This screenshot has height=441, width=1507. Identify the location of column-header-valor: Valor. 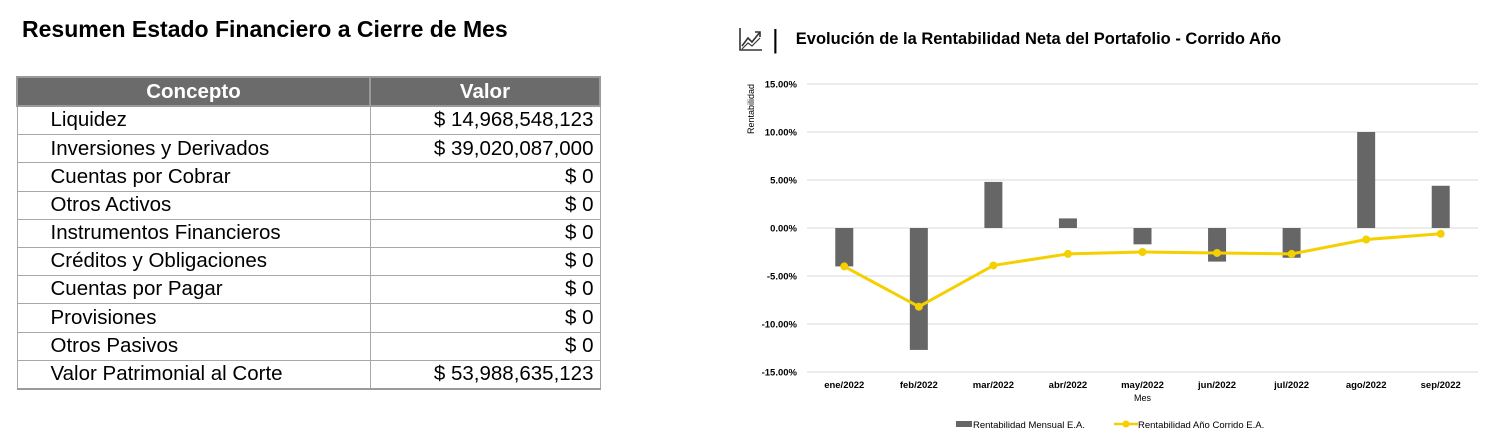
(485, 91).